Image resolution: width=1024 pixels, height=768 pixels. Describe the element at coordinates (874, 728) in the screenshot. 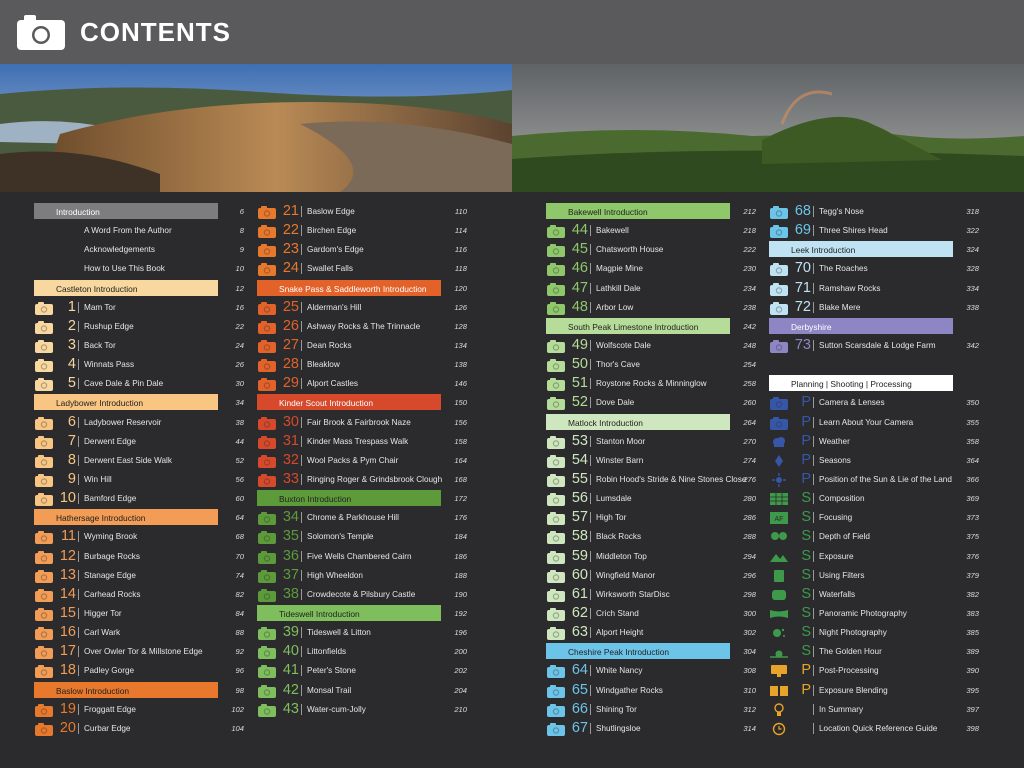

I see `toc-location-entry: Location Quick Reference Guide 398` at that location.